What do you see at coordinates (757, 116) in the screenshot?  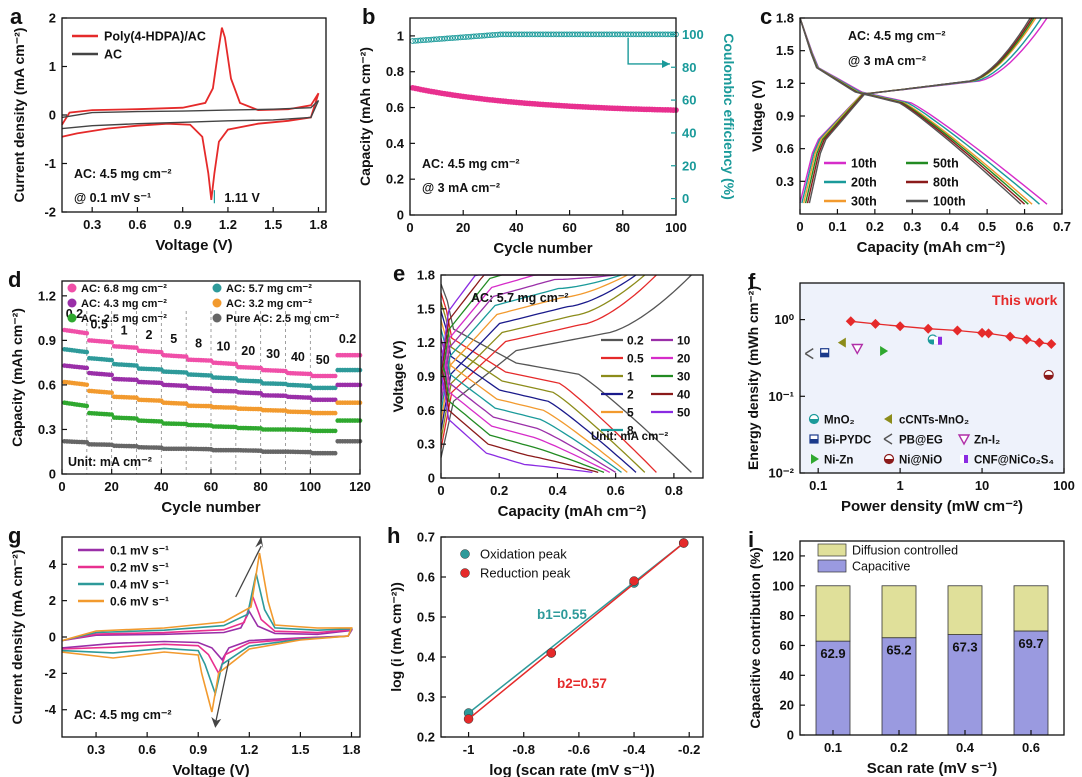 I see `c-ylabel: Voltage (V)` at bounding box center [757, 116].